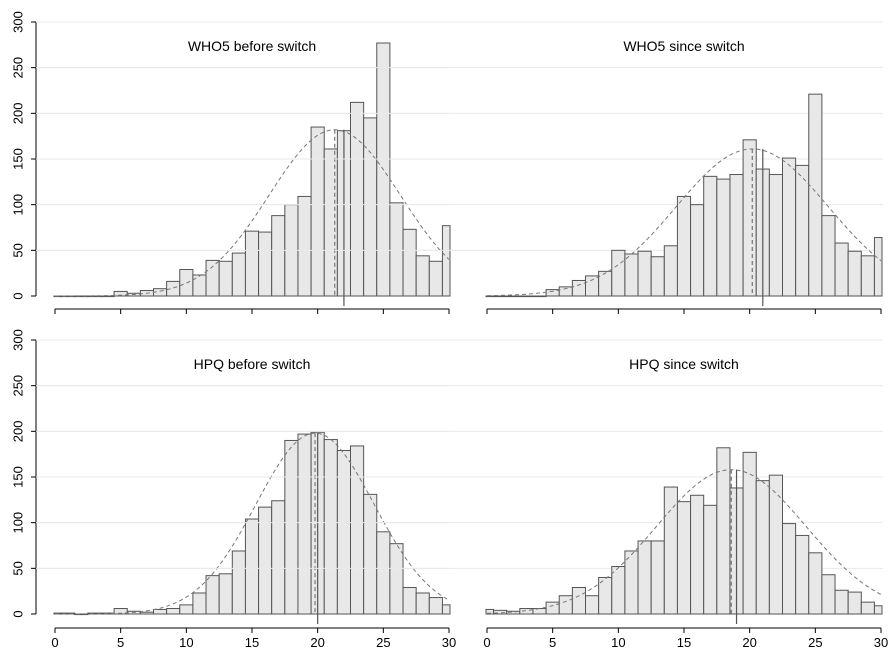 This screenshot has width=888, height=653. What do you see at coordinates (252, 46) in the screenshot?
I see `panel-title: WHO5 before switch` at bounding box center [252, 46].